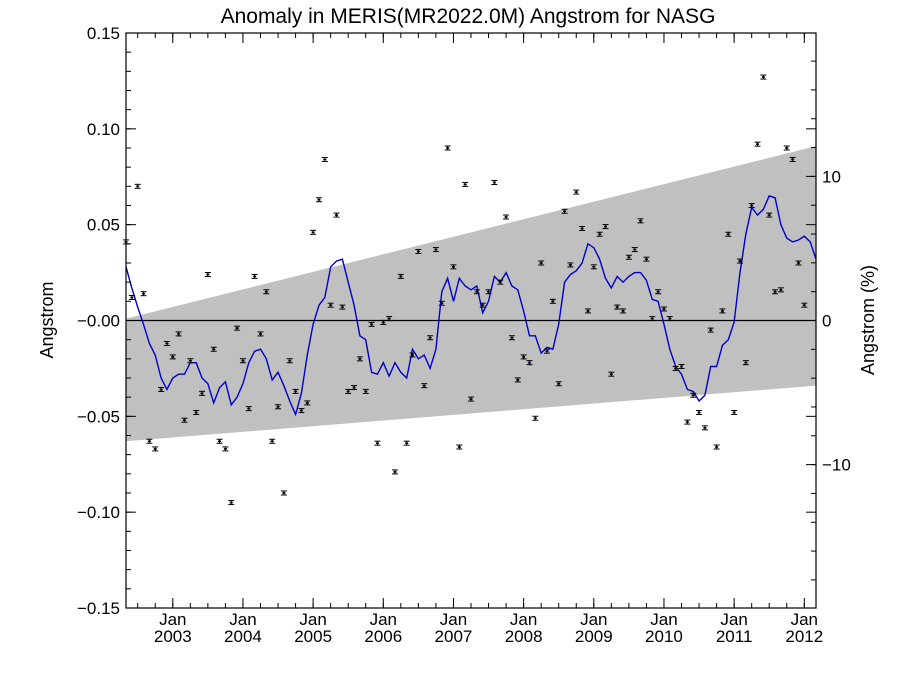 The height and width of the screenshot is (675, 900). Describe the element at coordinates (836, 465) in the screenshot. I see `y-right-tick-label: −10` at that location.